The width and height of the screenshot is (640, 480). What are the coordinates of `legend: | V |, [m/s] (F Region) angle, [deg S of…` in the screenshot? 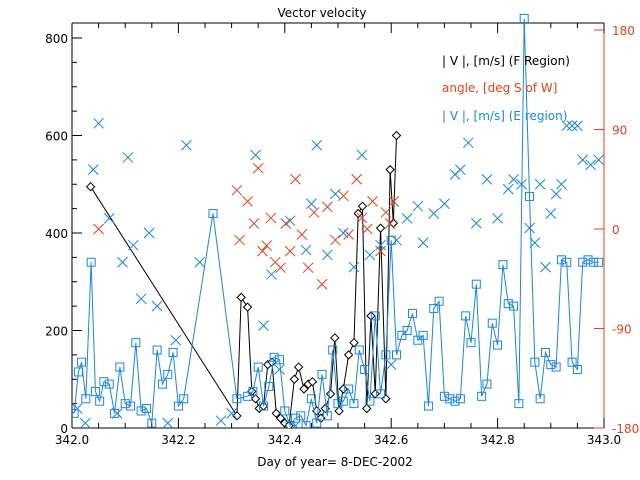 It's located at (506, 88).